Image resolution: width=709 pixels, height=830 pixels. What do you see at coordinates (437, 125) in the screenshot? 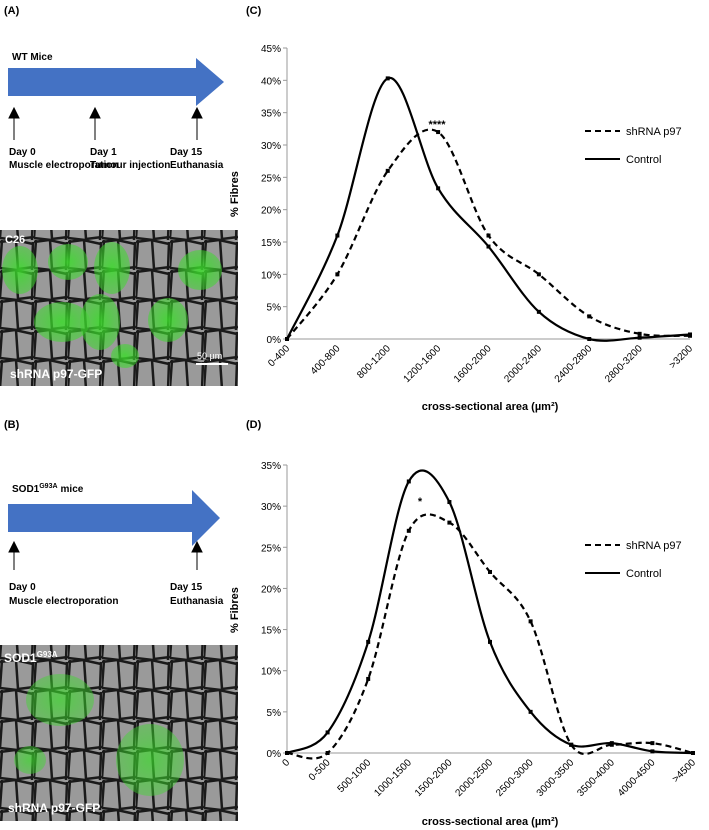
I see `annotation: ****` at bounding box center [437, 125].